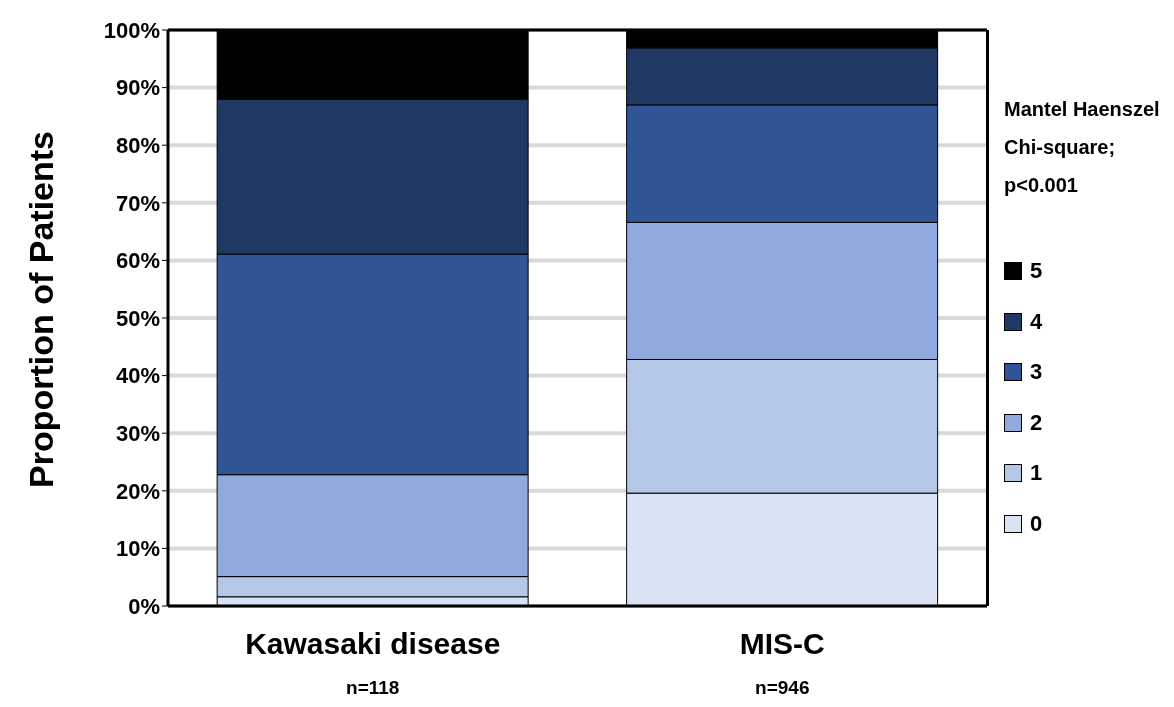  I want to click on text: Mantel Haenszel Chi-square; p<0.001, so click(1082, 147).